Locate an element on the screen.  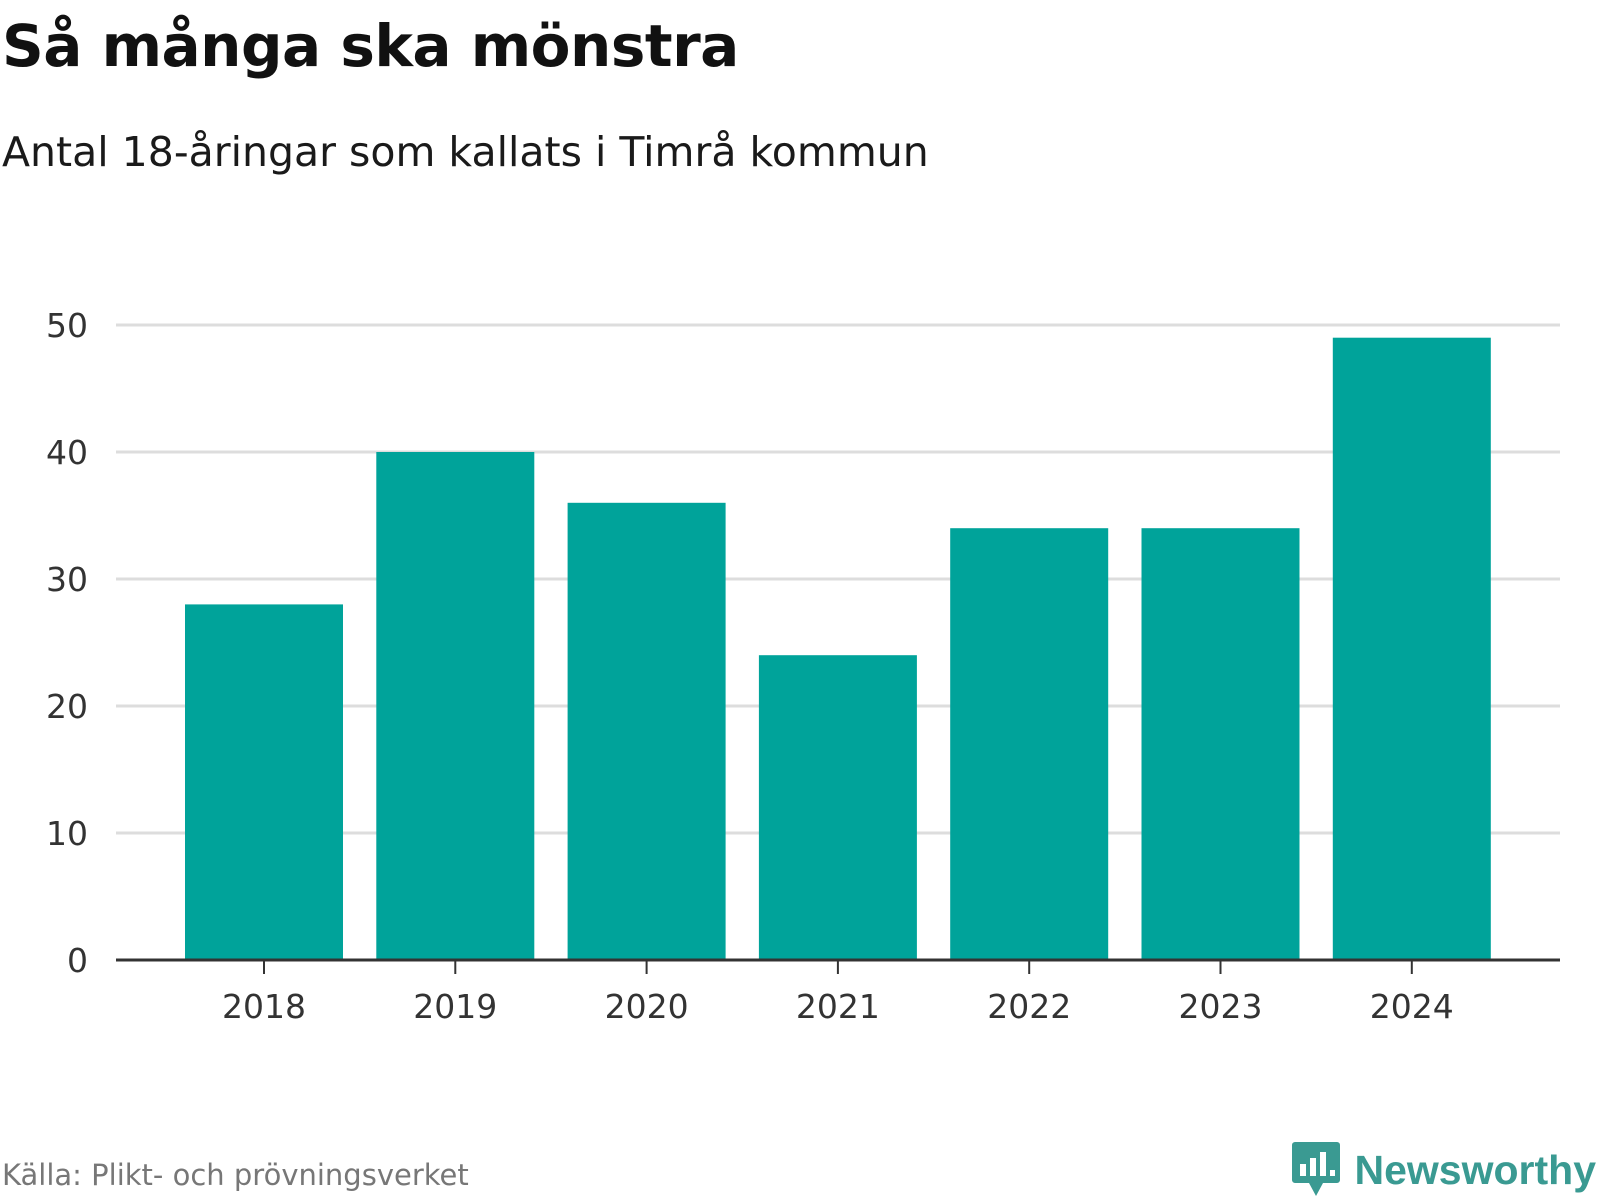
y-tick-label-30: 30 is located at coordinates (67, 579).